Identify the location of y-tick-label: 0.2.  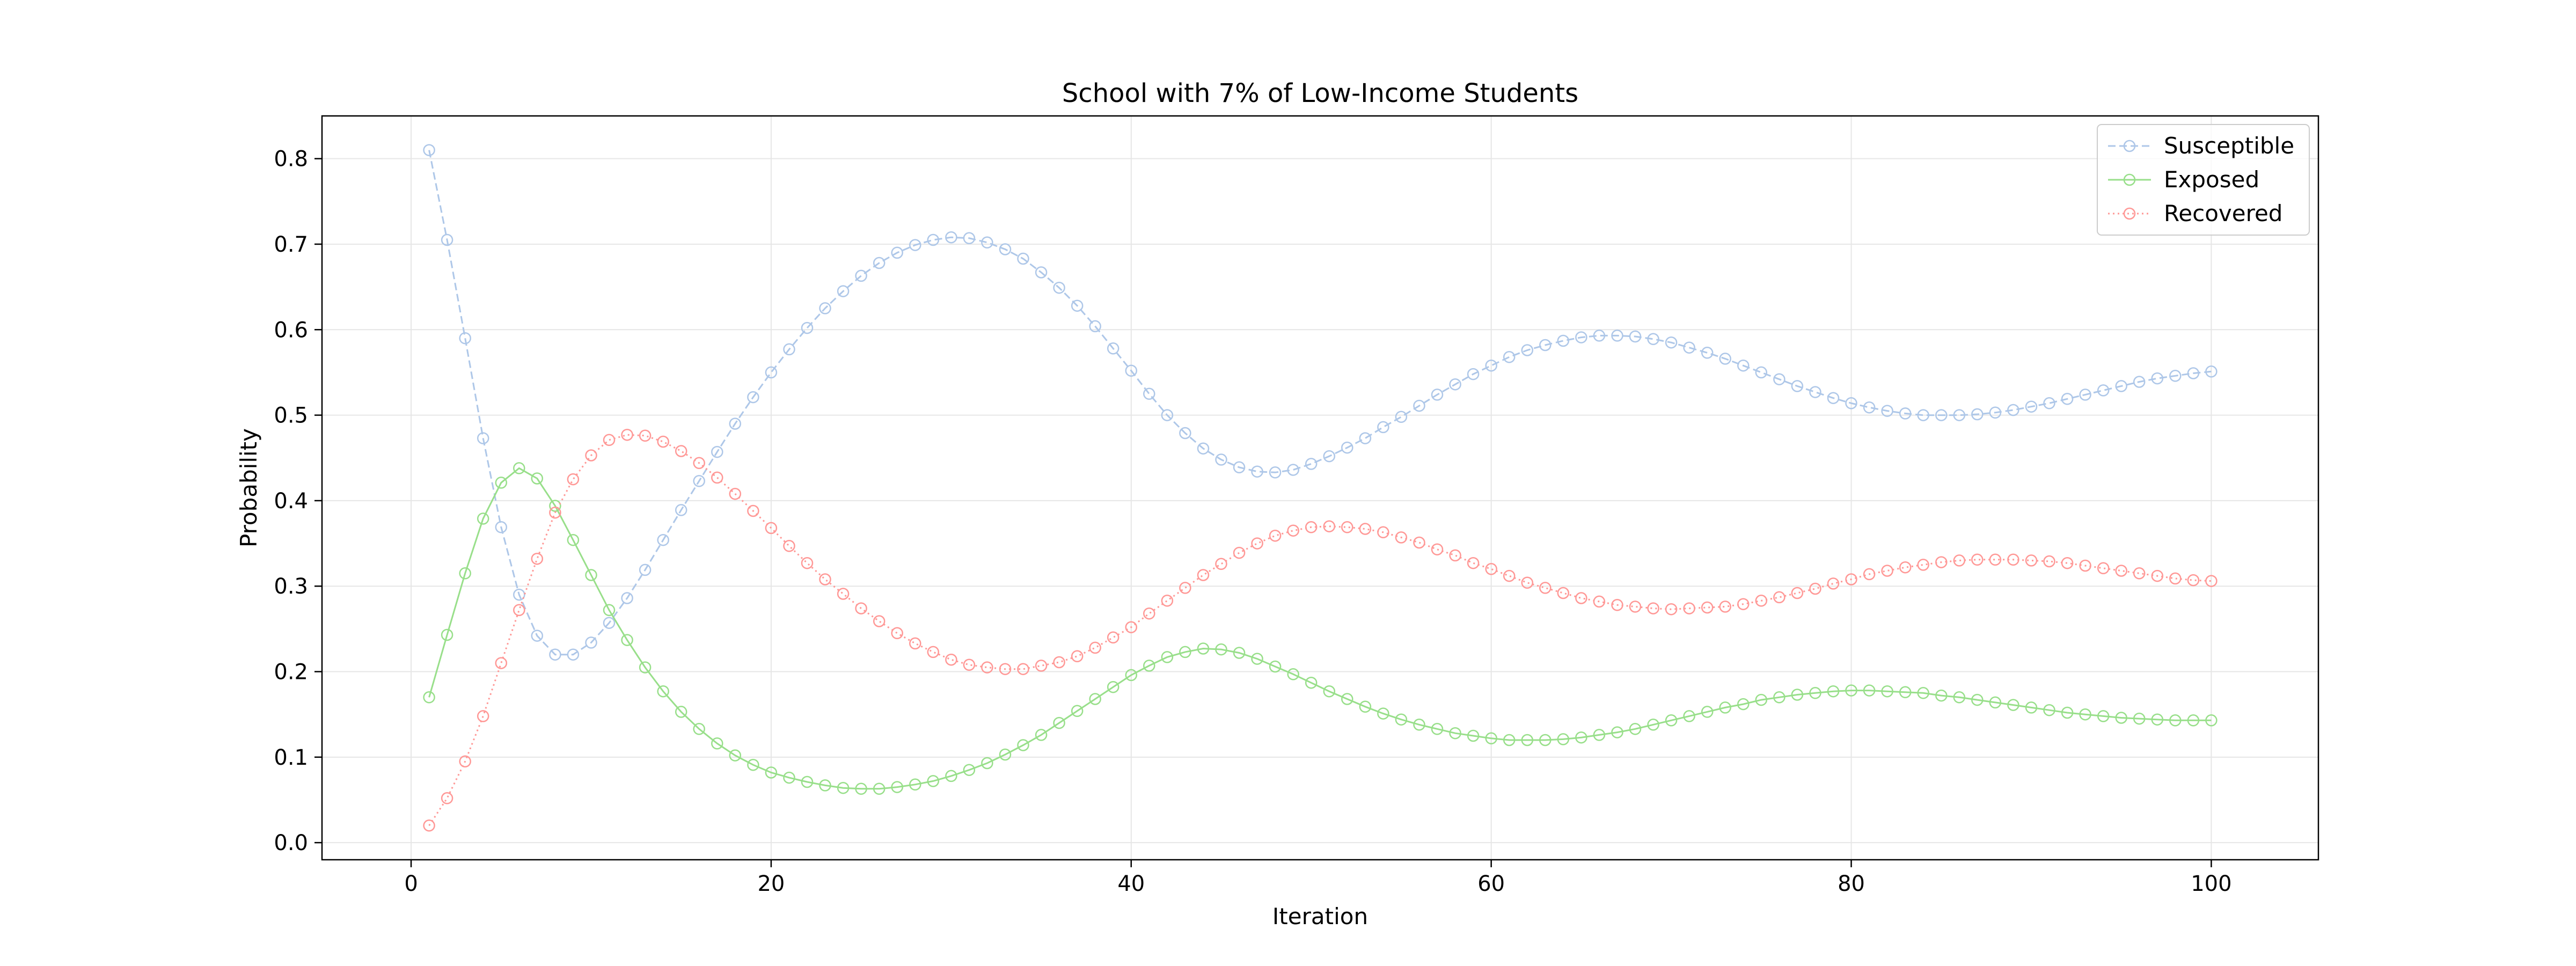
(291, 672).